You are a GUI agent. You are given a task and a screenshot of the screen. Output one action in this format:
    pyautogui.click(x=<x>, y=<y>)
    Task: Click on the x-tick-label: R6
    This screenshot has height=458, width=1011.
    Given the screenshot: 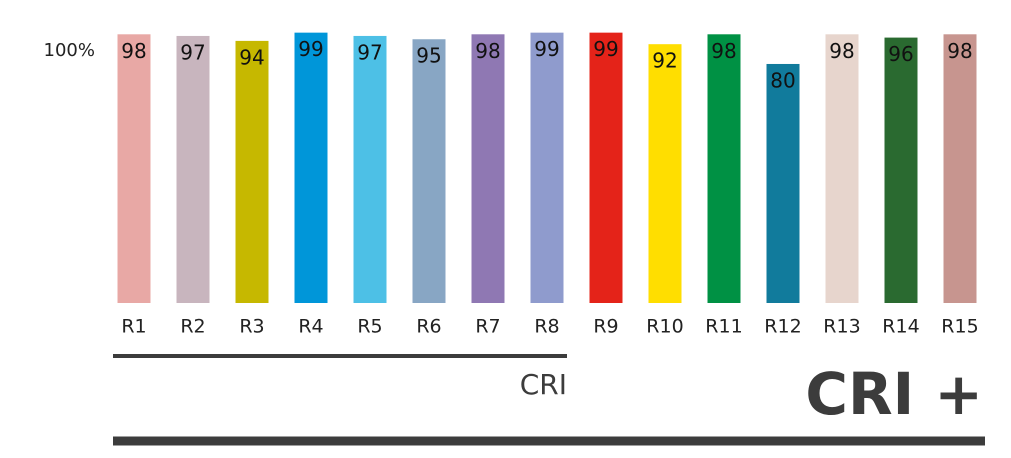 What is the action you would take?
    pyautogui.click(x=428, y=327)
    